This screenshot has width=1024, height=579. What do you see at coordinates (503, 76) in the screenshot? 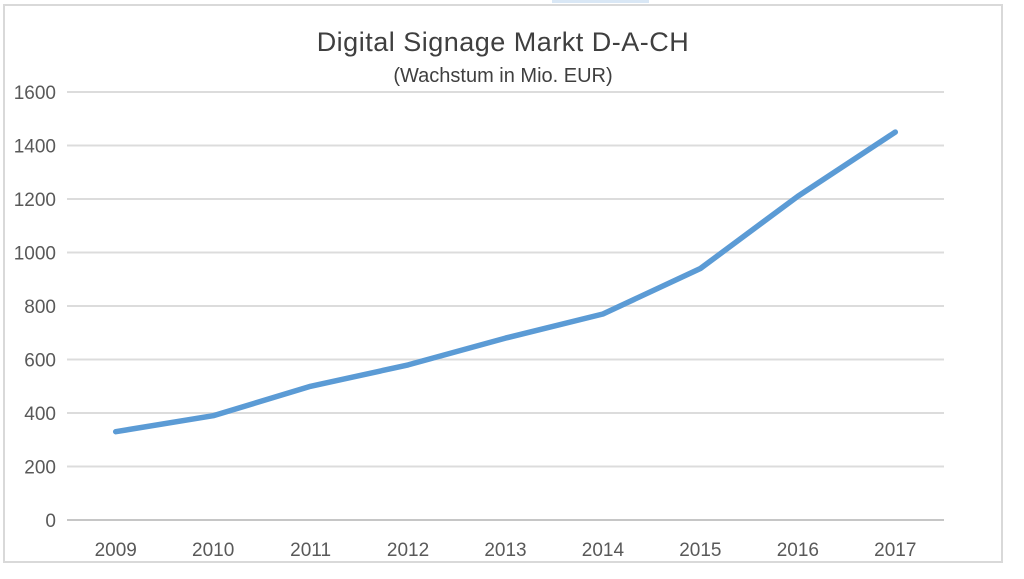
I see `chart-subtitle: (Wachstum in Mio. EUR)` at bounding box center [503, 76].